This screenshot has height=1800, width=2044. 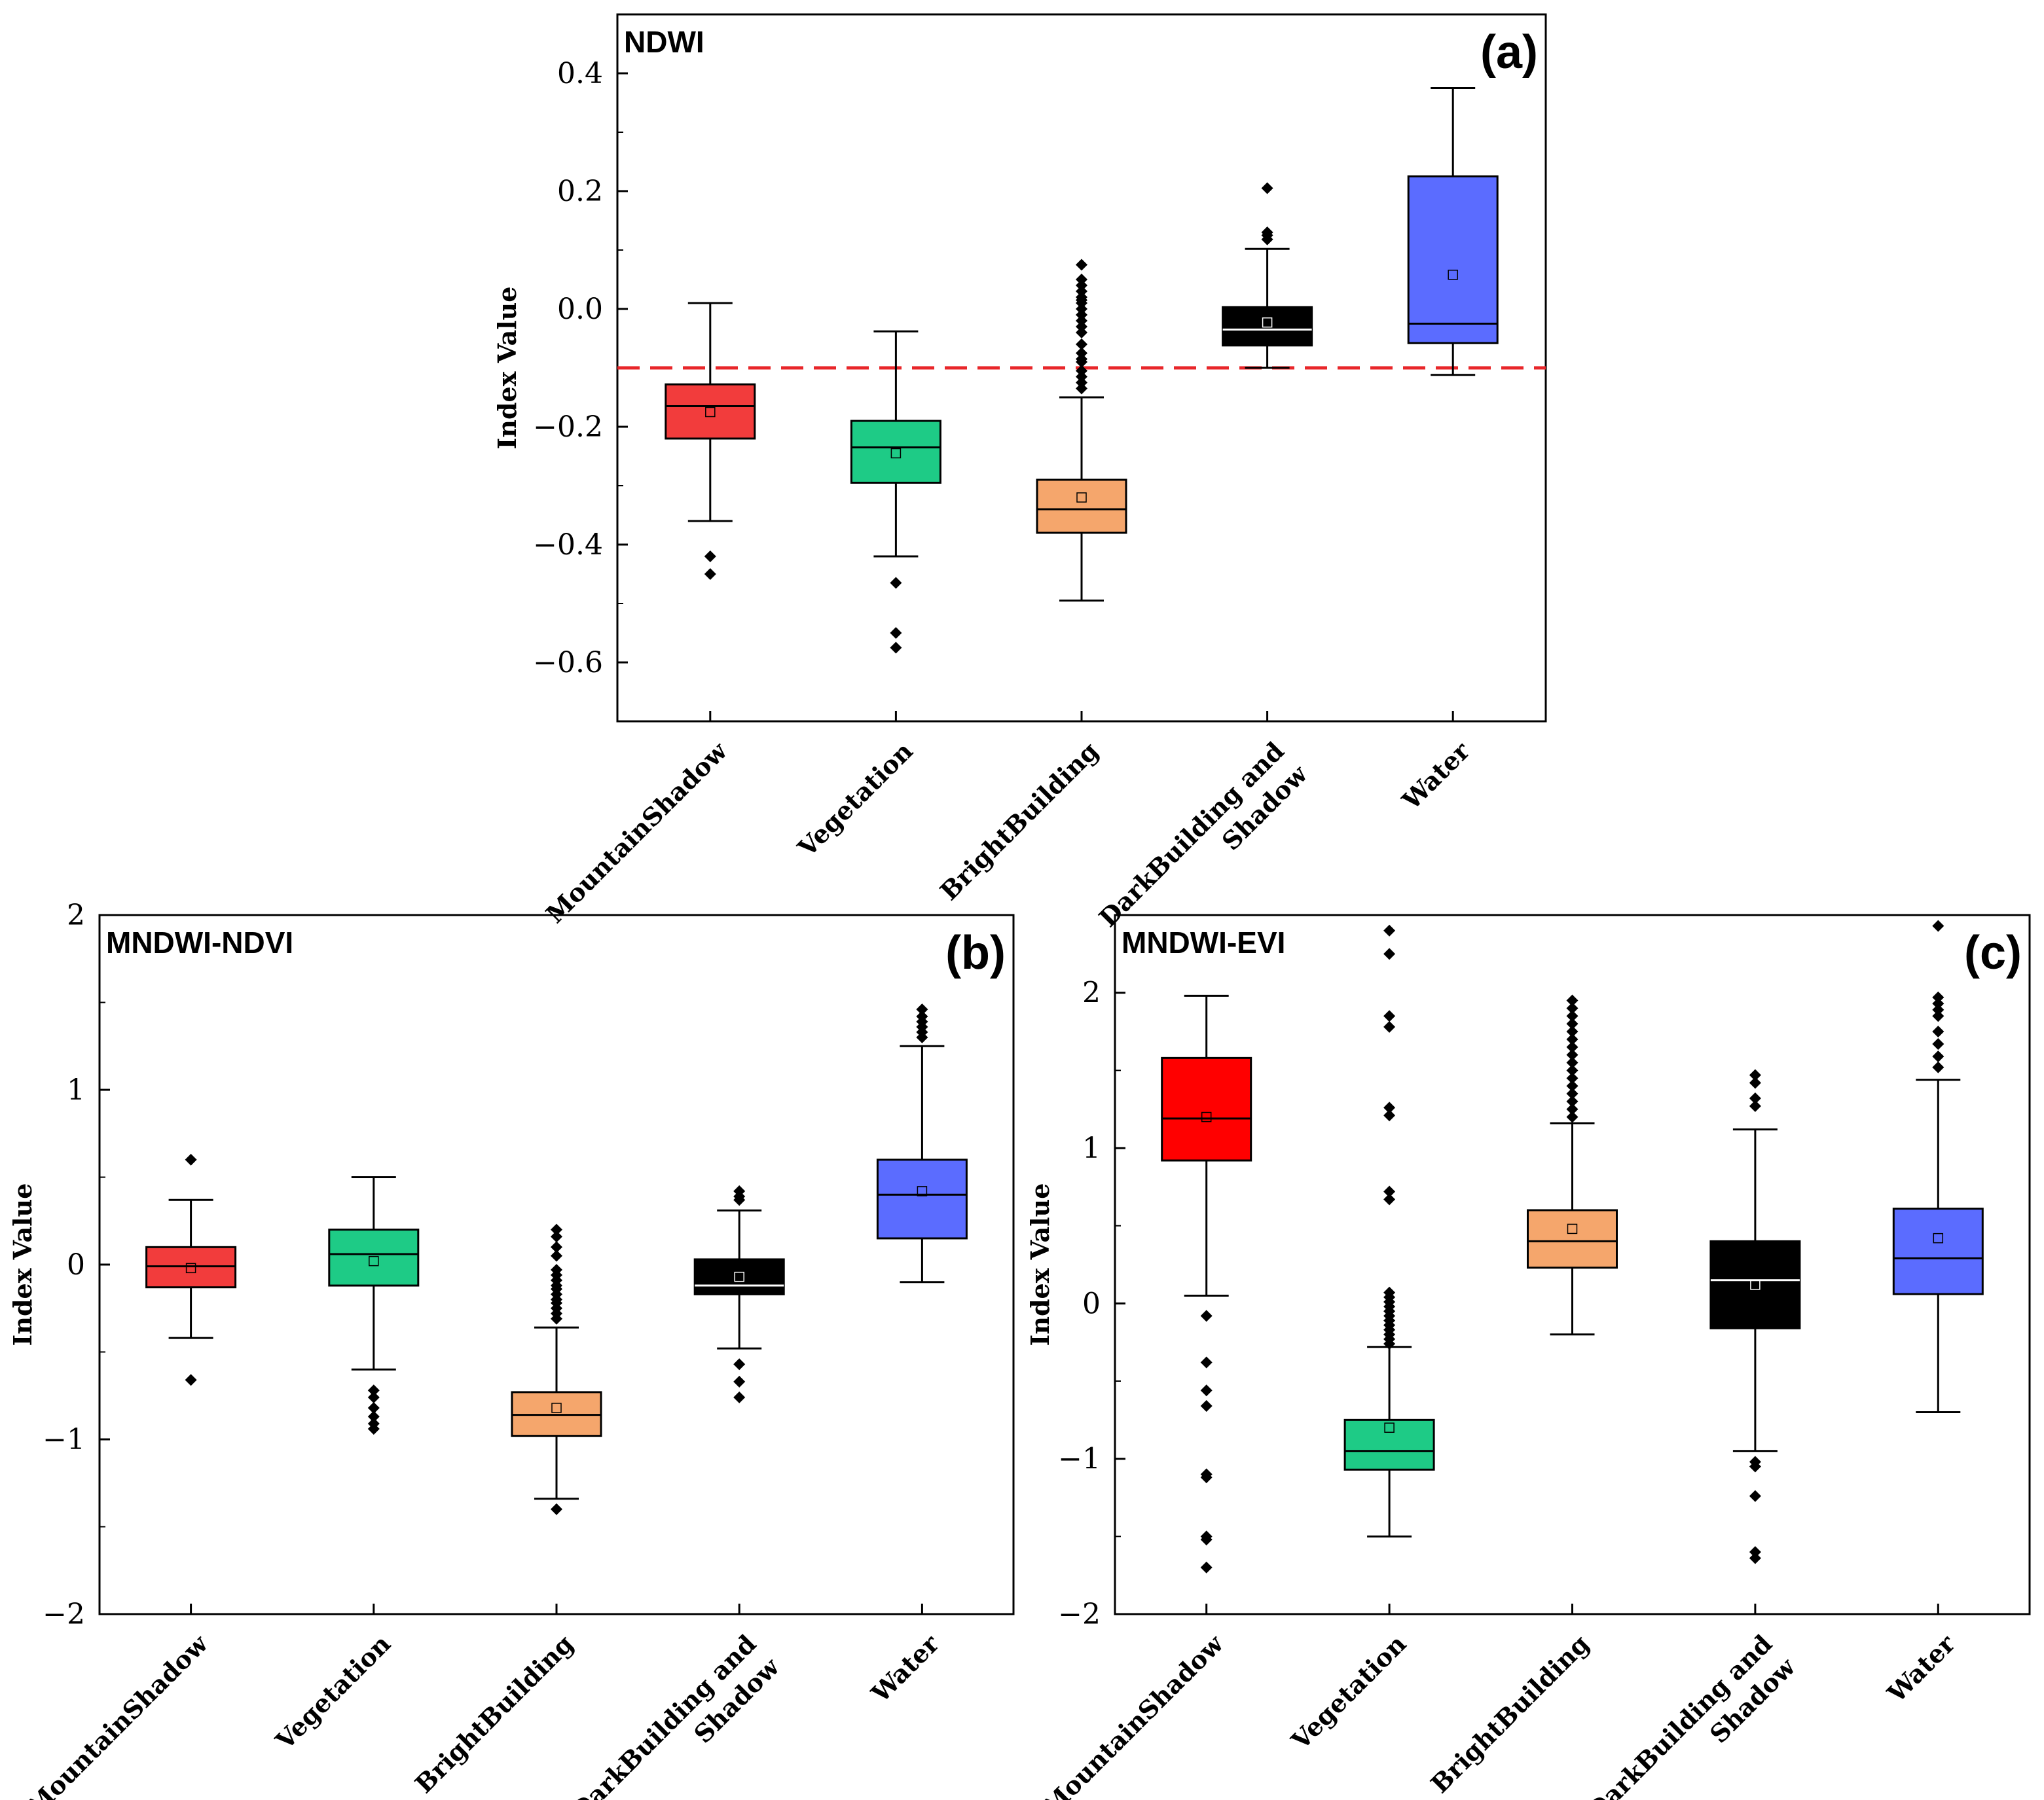 What do you see at coordinates (1349, 1692) in the screenshot?
I see `x-category-label: Vegetation` at bounding box center [1349, 1692].